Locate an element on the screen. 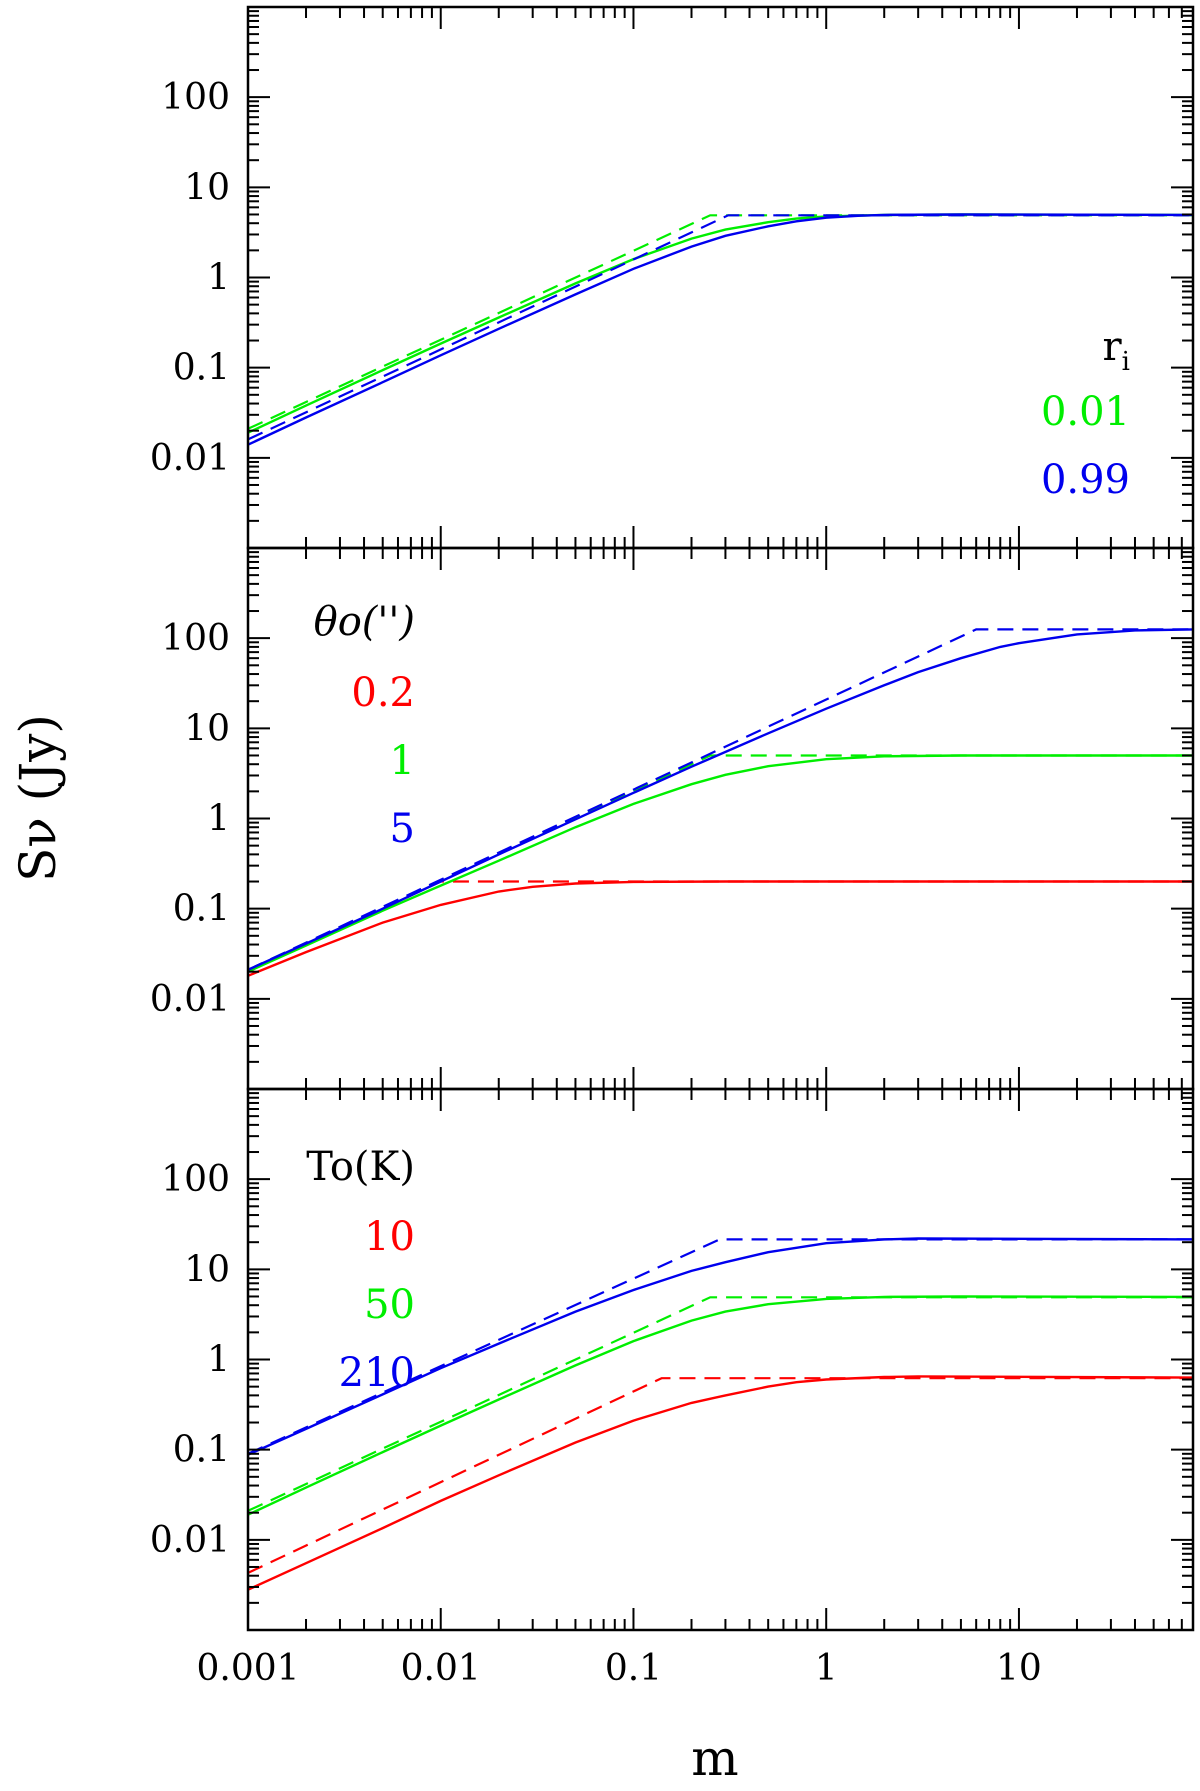  x-tick-labels: 0.001 0.01 0.1 1 10 is located at coordinates (618, 1668).